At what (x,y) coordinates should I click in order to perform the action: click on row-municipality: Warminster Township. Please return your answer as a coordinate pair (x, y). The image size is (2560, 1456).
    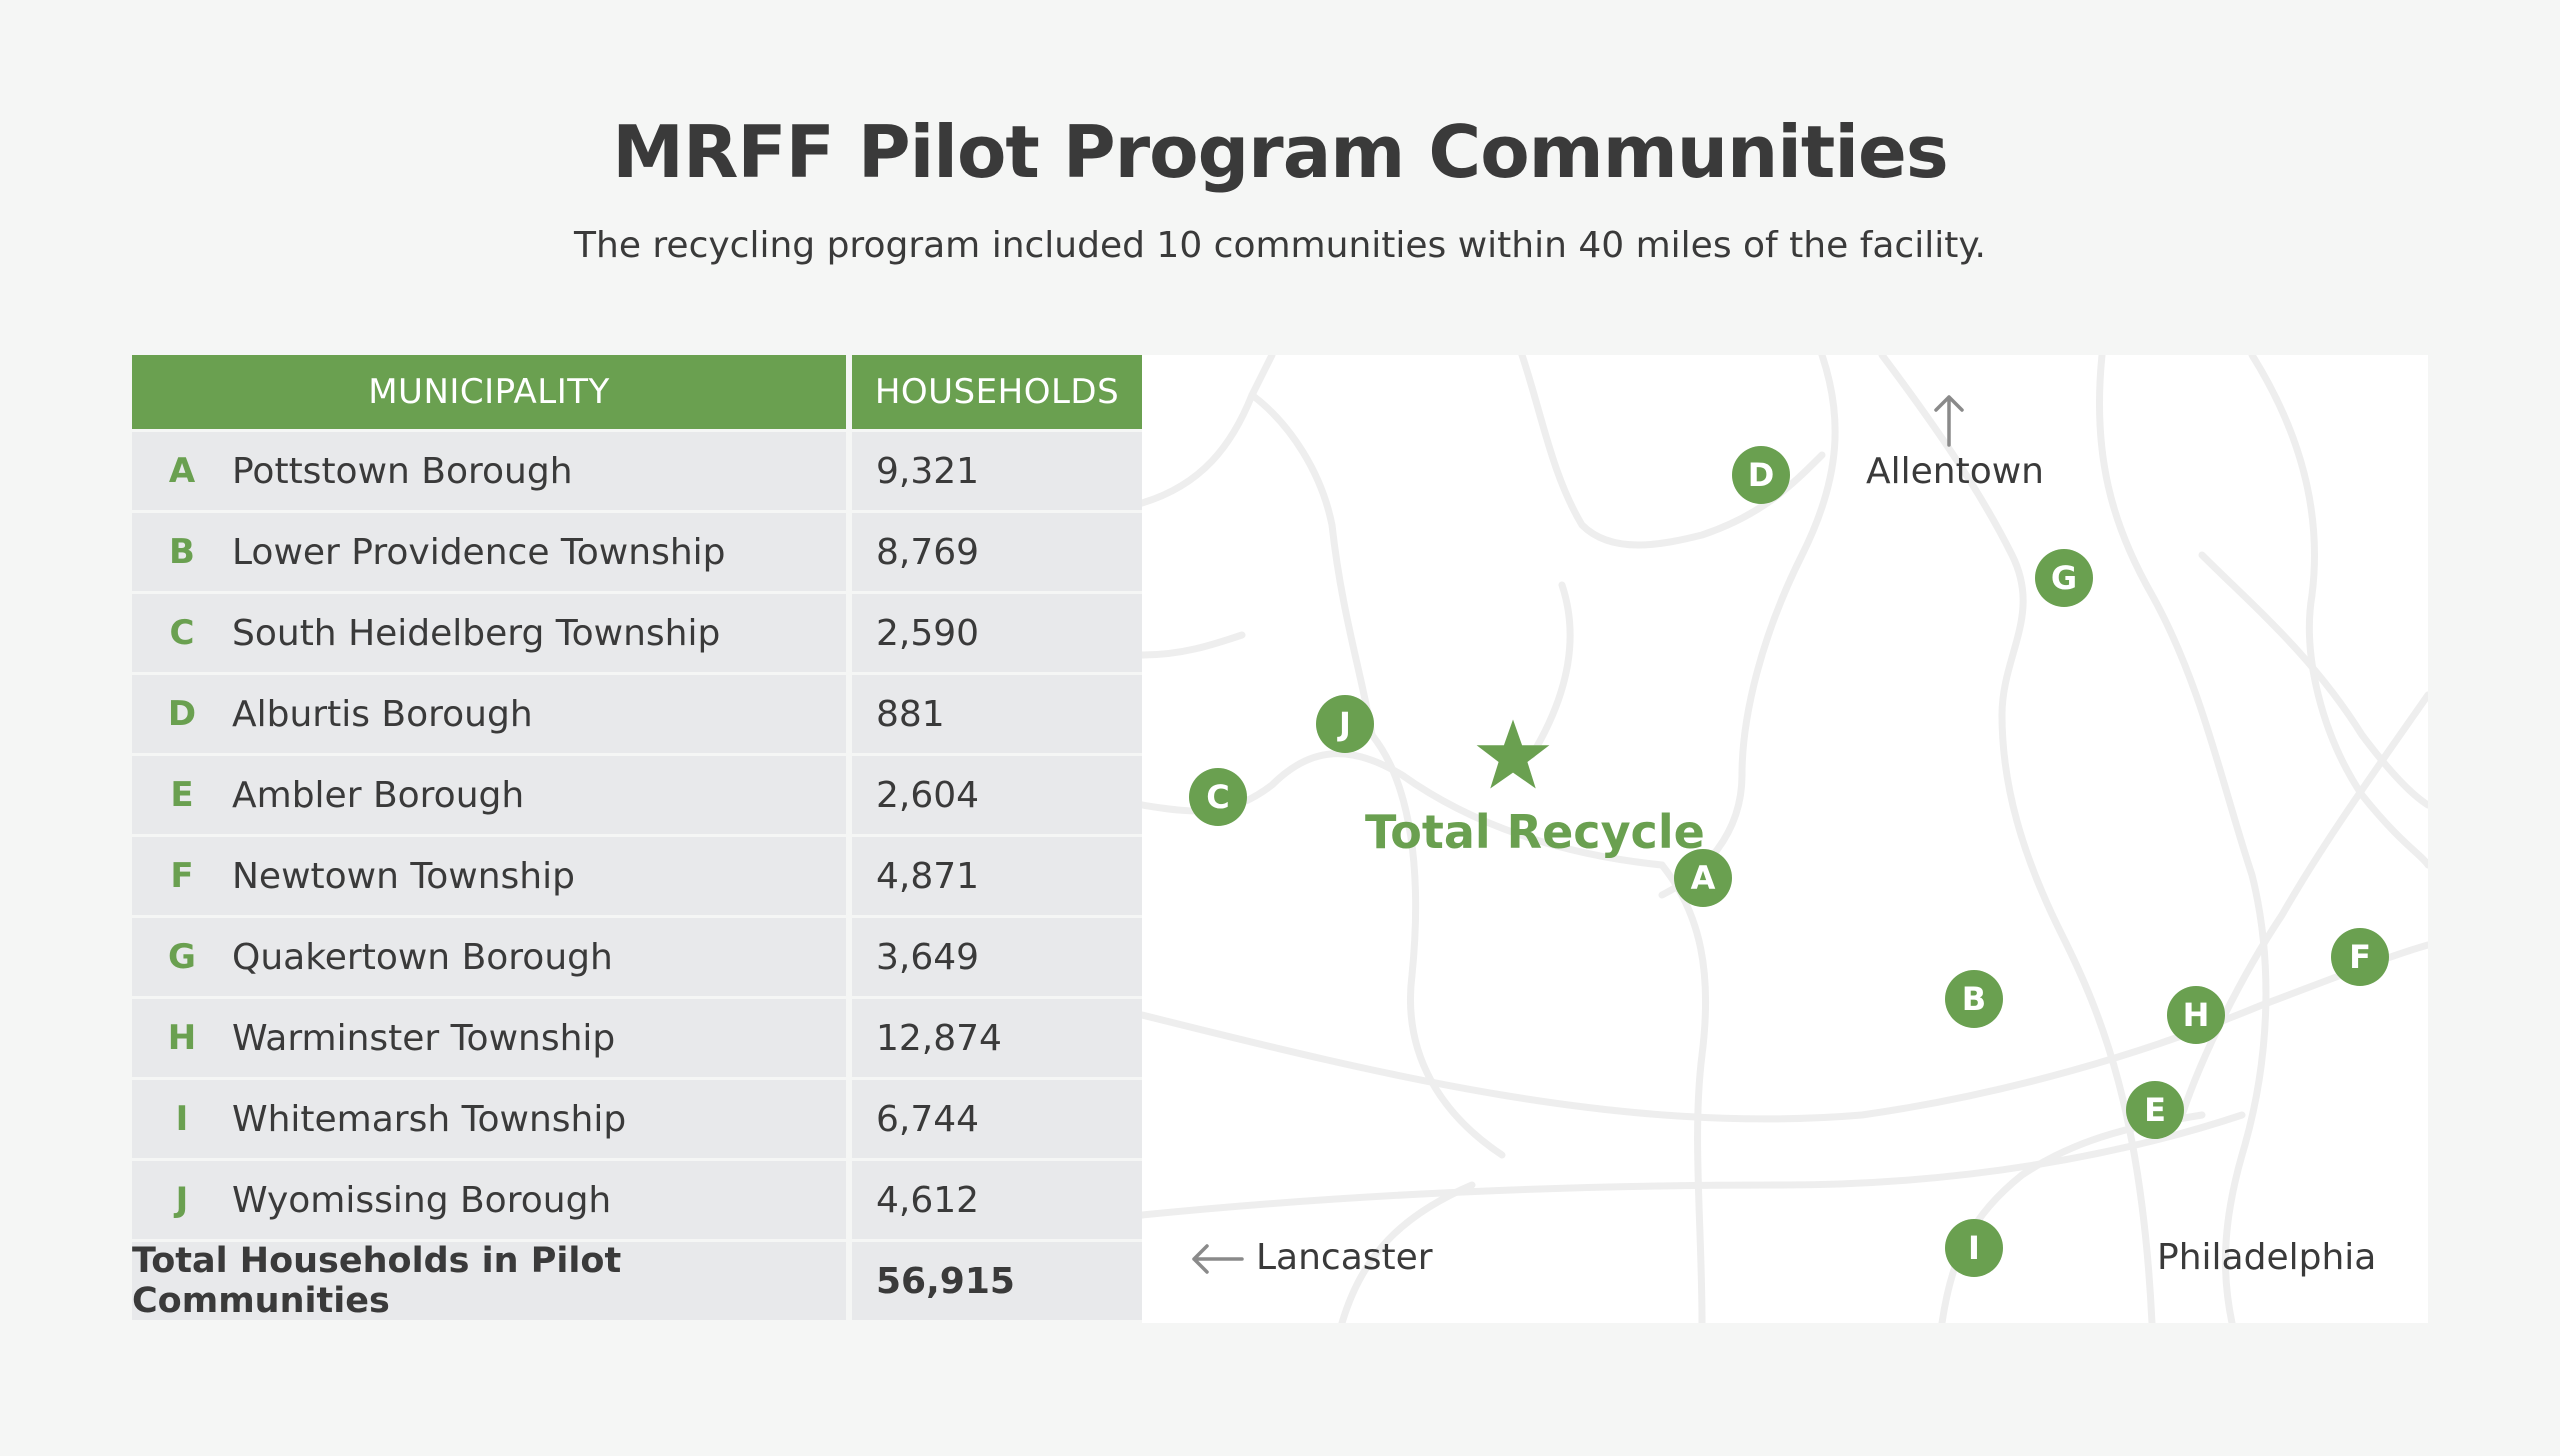
    Looking at the image, I should click on (539, 1038).